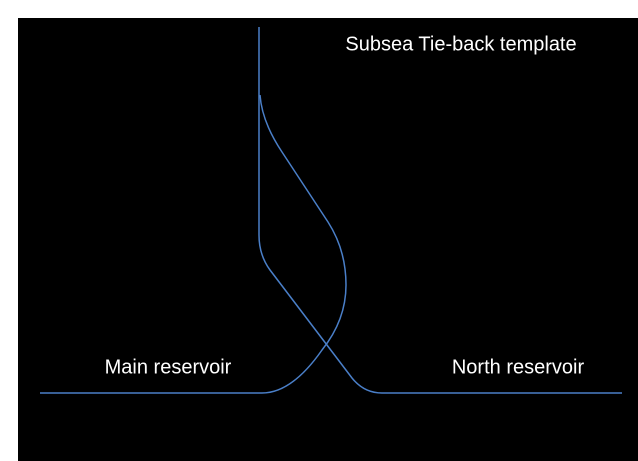 The width and height of the screenshot is (638, 461). I want to click on title: Subsea Tie-back template, so click(460, 44).